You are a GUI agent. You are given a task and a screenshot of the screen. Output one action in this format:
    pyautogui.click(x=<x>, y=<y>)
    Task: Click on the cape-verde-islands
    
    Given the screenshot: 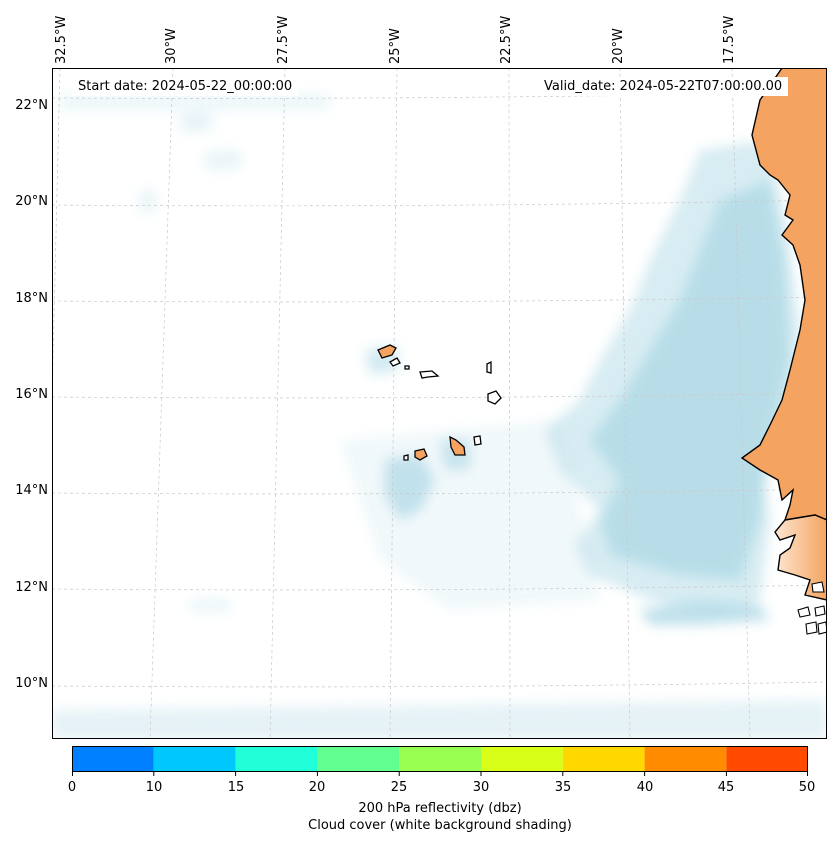 What is the action you would take?
    pyautogui.click(x=439, y=402)
    